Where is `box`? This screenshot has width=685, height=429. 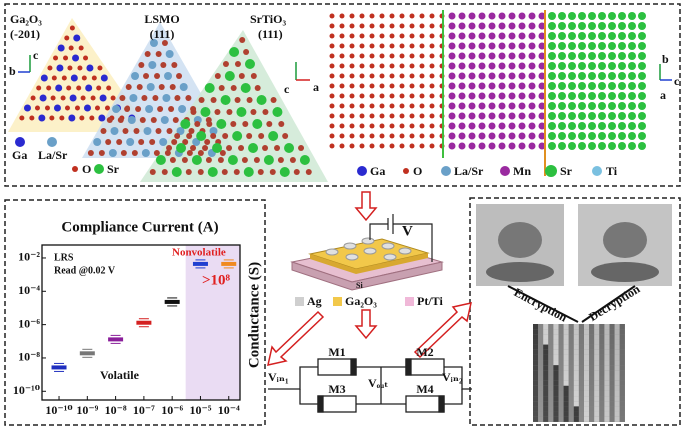 box is located at coordinates (144, 323).